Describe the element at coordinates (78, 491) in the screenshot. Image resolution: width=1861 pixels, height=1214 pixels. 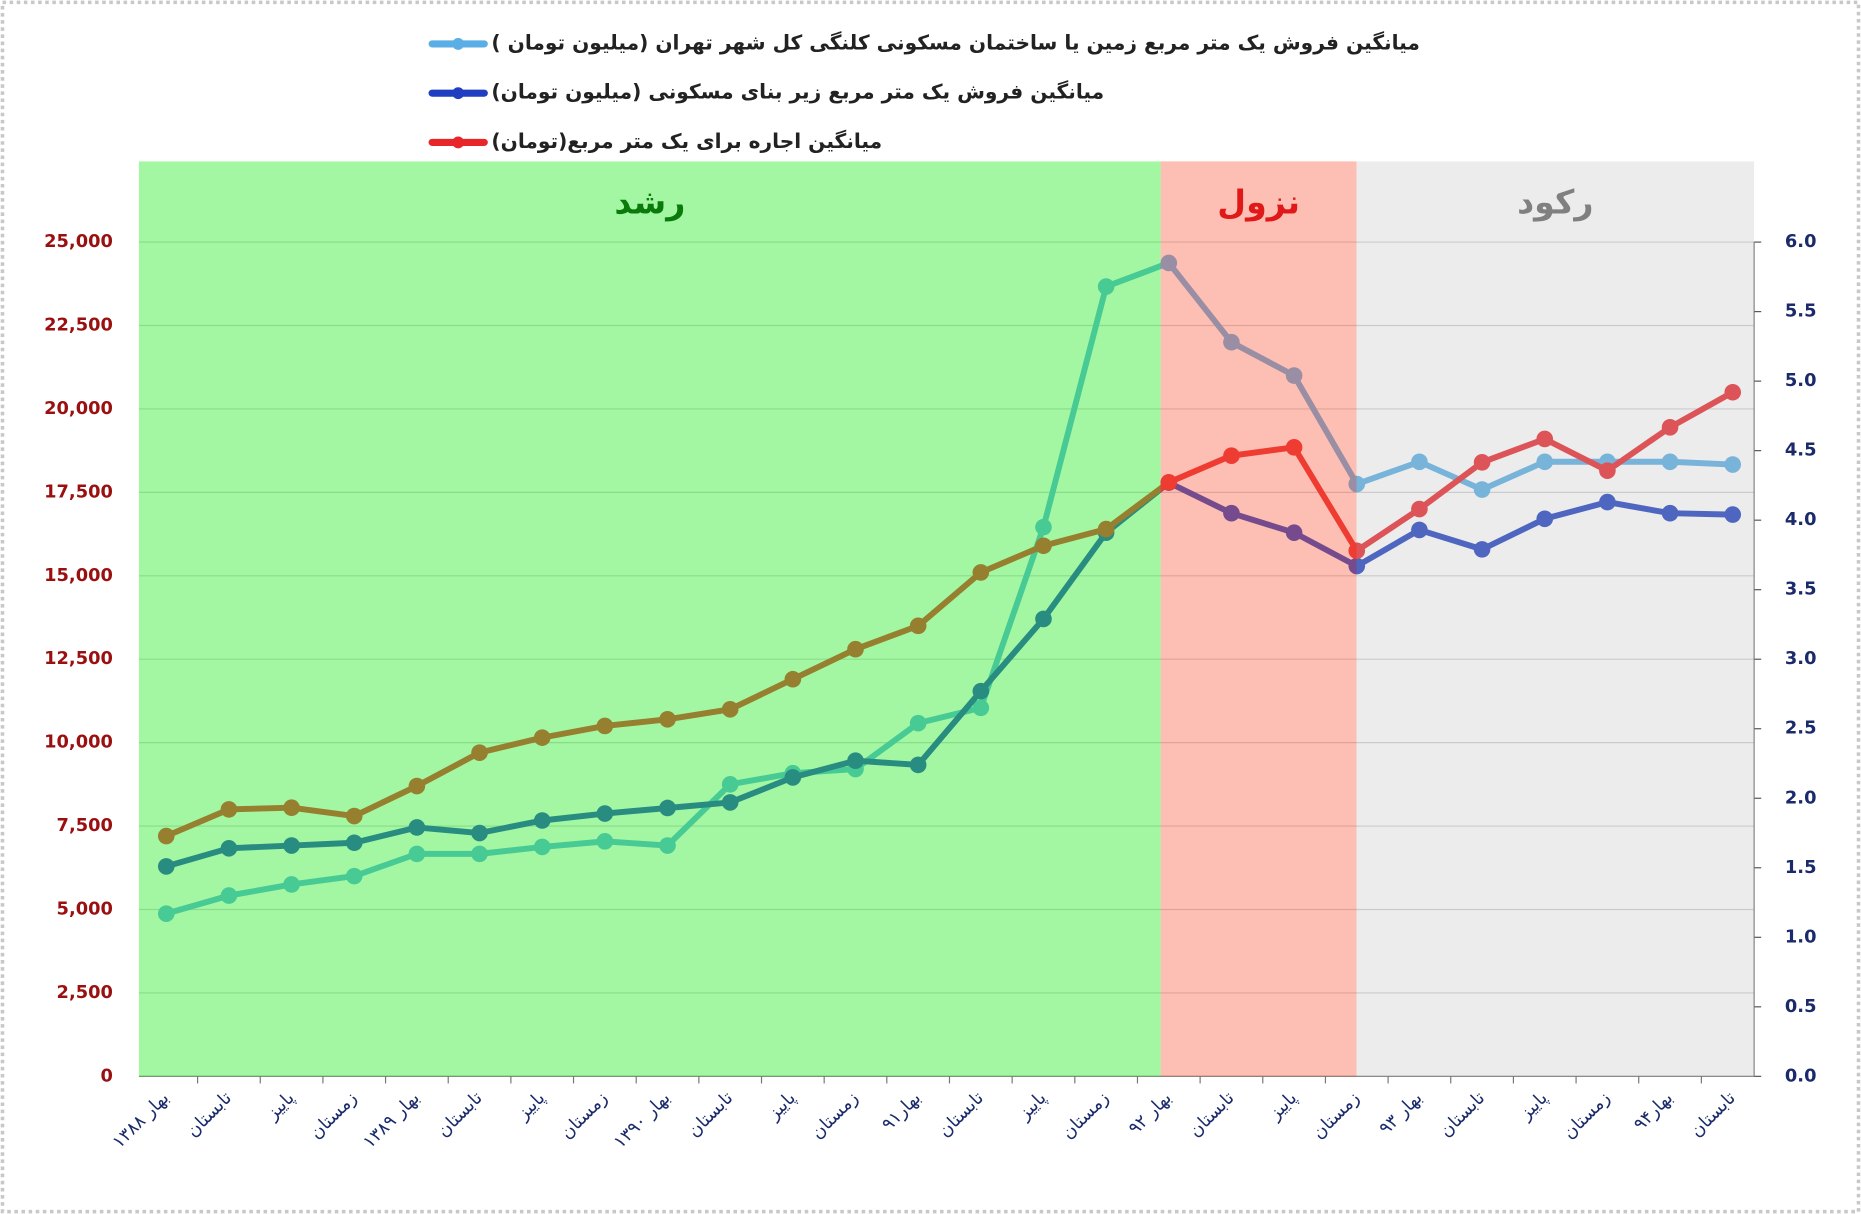
I see `y-tick-label: 17,500` at that location.